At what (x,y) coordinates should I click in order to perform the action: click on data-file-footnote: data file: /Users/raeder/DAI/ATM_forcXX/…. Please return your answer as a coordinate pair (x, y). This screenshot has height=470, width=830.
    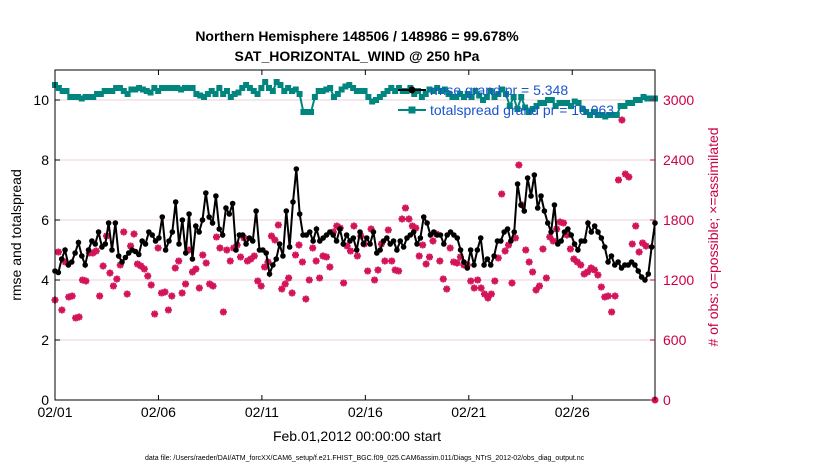
    Looking at the image, I should click on (365, 458).